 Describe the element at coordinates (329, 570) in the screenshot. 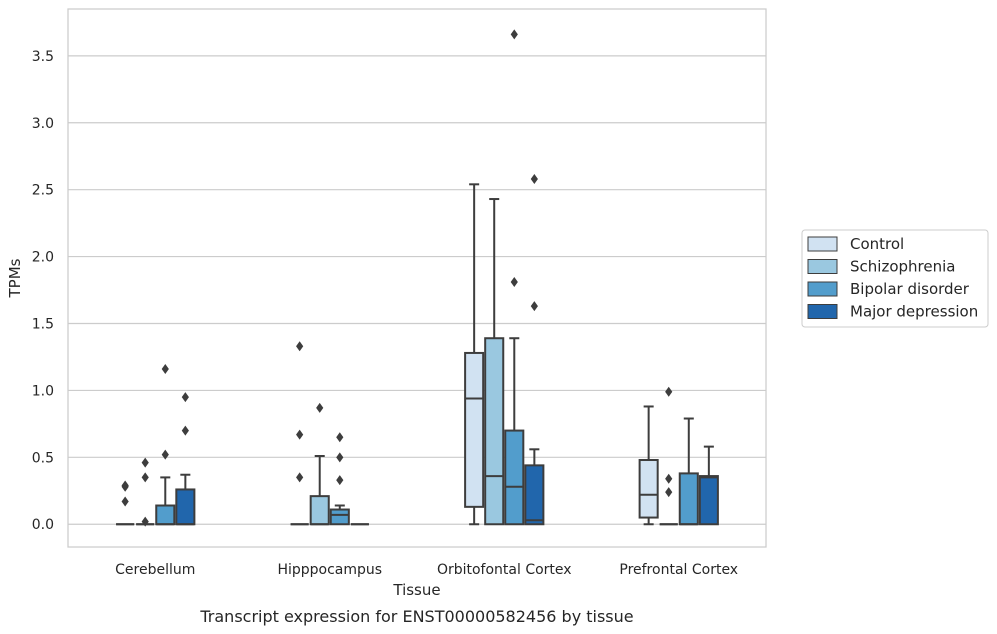

I see `x-tick-label: Hipppocampus` at that location.